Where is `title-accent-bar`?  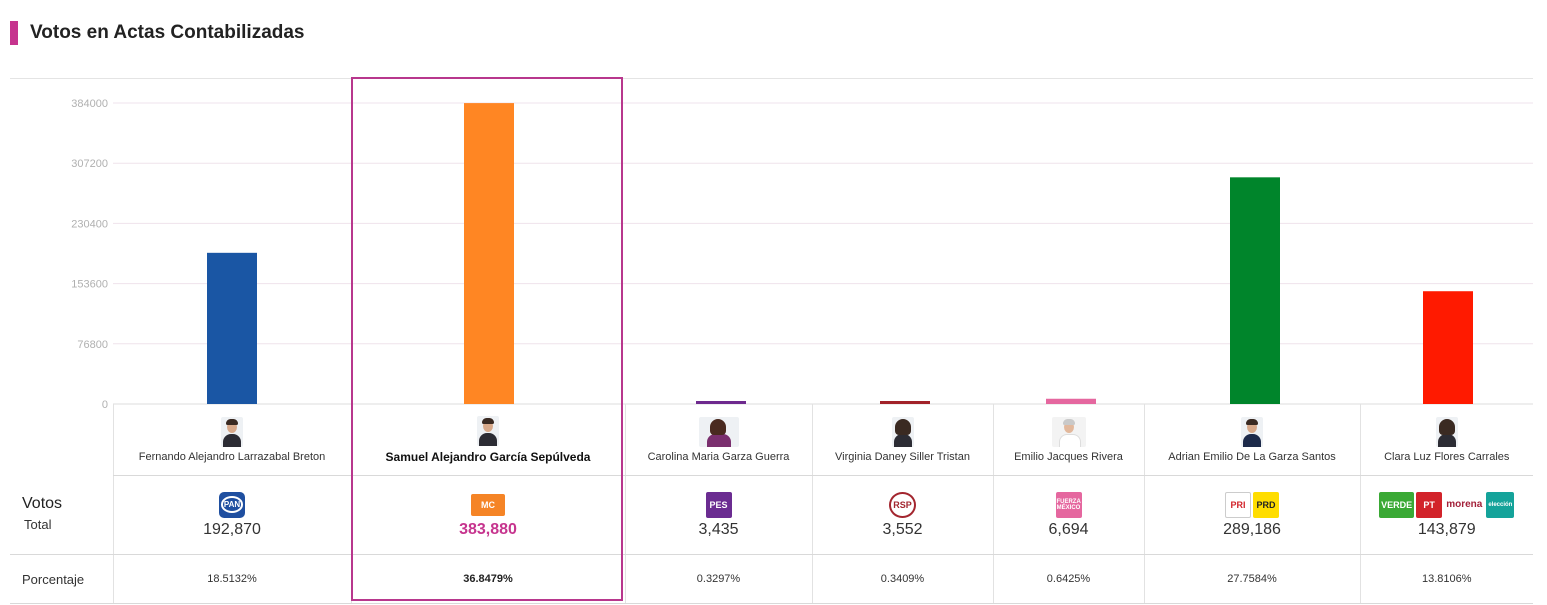
title-accent-bar is located at coordinates (14, 33).